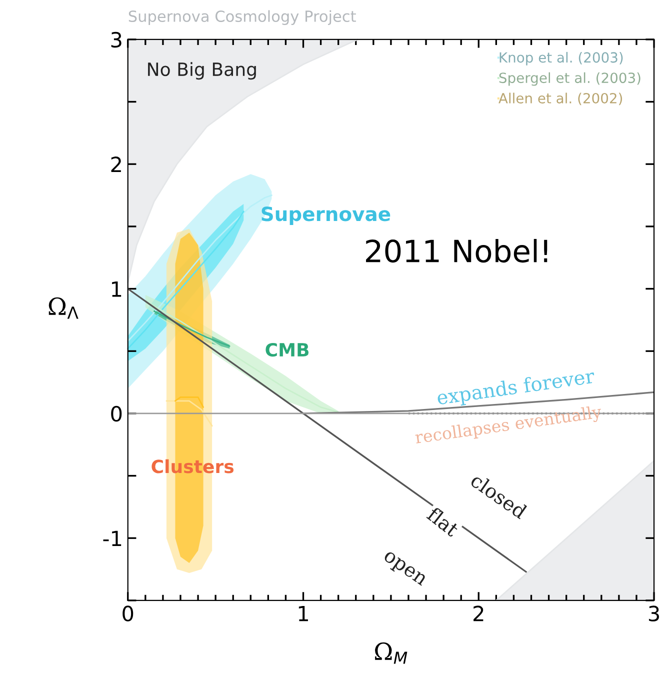 Image resolution: width=666 pixels, height=680 pixels. Describe the element at coordinates (128, 614) in the screenshot. I see `x-tick-label: 0` at that location.